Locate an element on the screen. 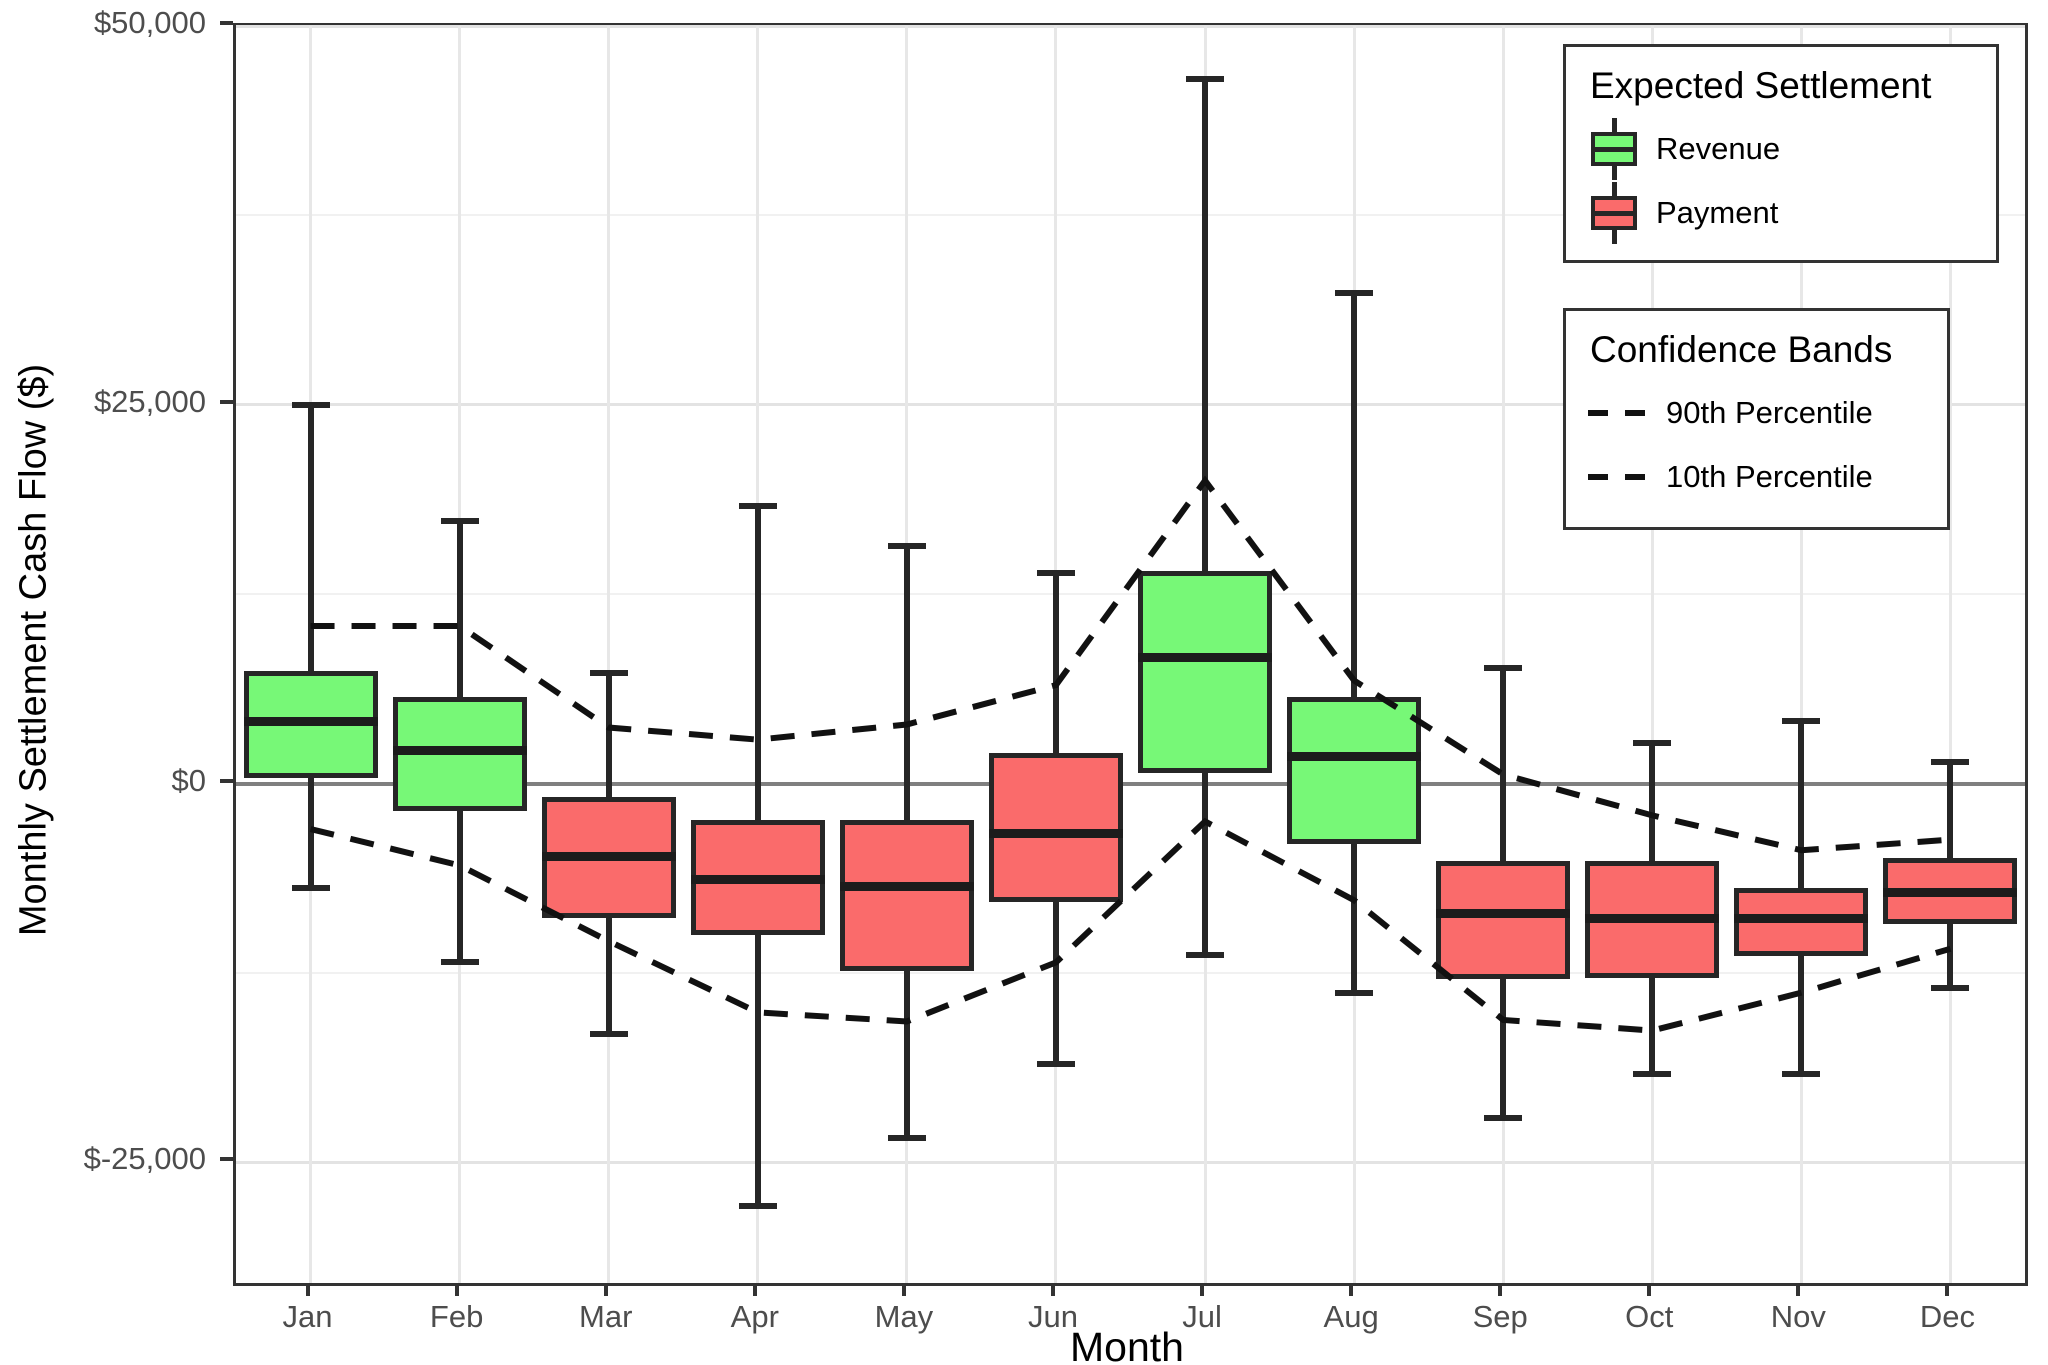  legend-expected-settlement: Expected Settlement Revenue Payment is located at coordinates (1781, 153).